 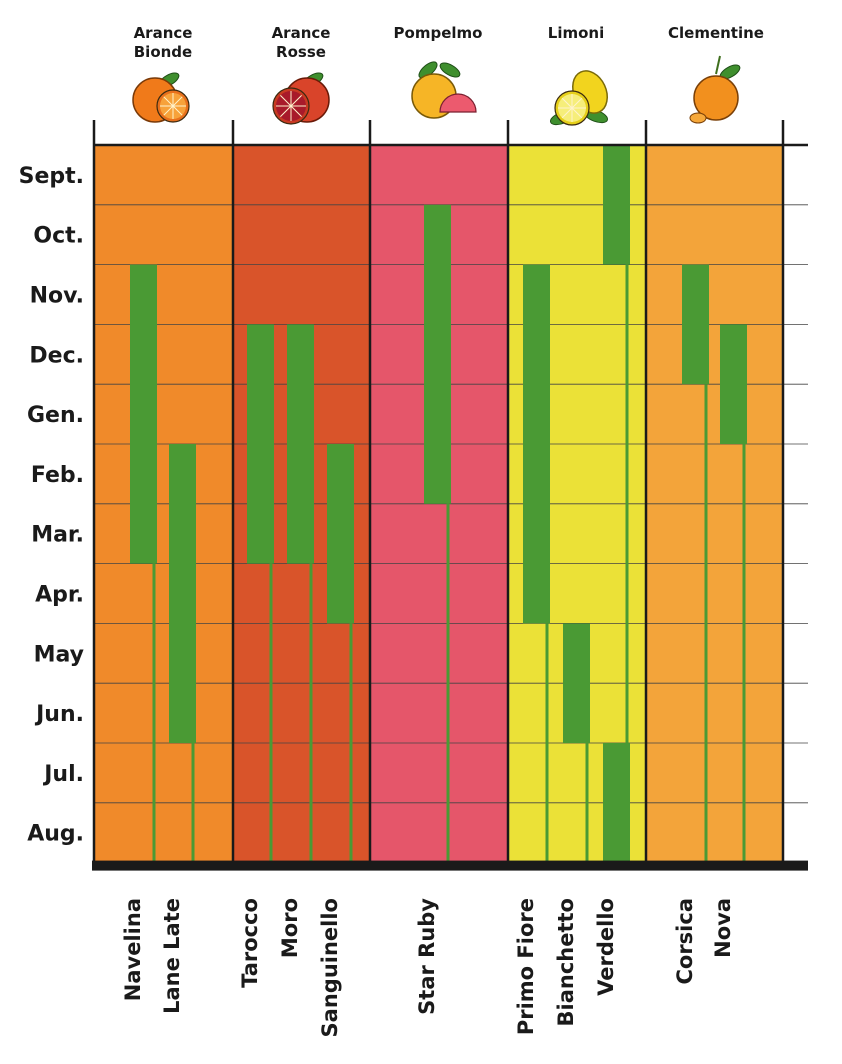 What do you see at coordinates (566, 962) in the screenshot?
I see `variety-label-bianchetto: Bianchetto` at bounding box center [566, 962].